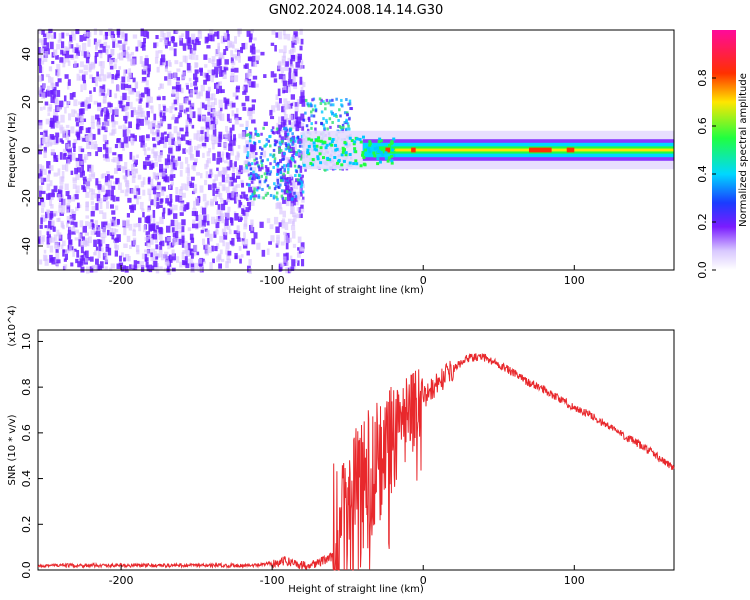 Image resolution: width=750 pixels, height=600 pixels. Describe the element at coordinates (12, 449) in the screenshot. I see `snr-y-label: SNR (10 * v/v)` at that location.